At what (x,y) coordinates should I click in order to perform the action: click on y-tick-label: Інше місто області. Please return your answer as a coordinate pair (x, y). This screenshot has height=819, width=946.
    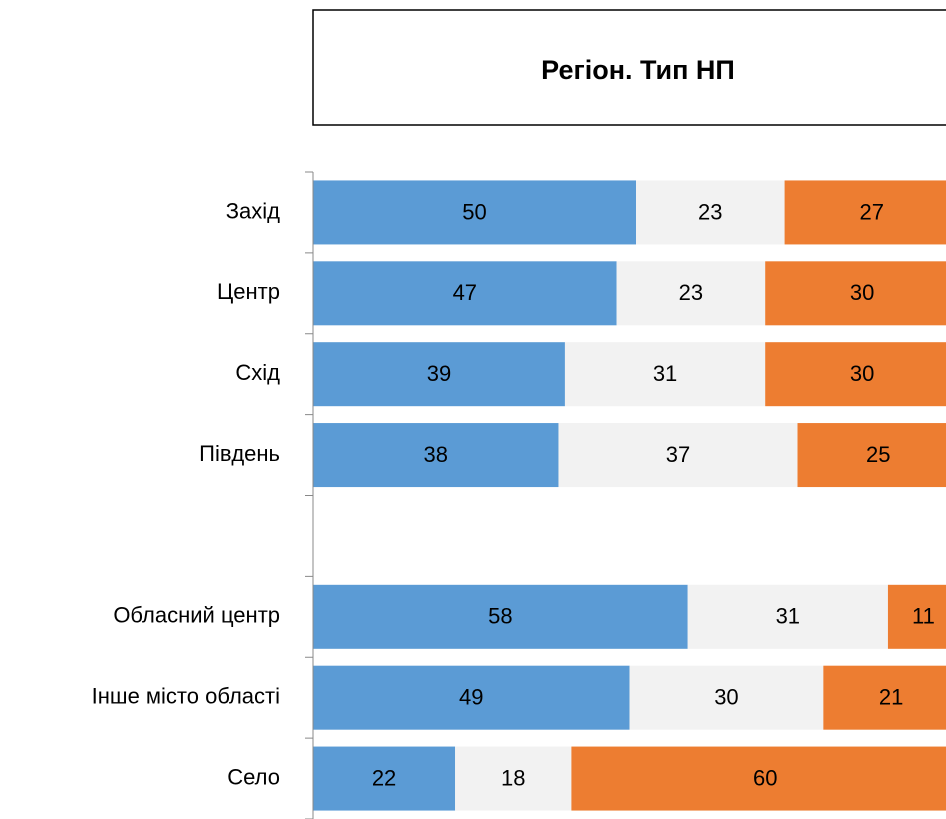
    Looking at the image, I should click on (186, 696).